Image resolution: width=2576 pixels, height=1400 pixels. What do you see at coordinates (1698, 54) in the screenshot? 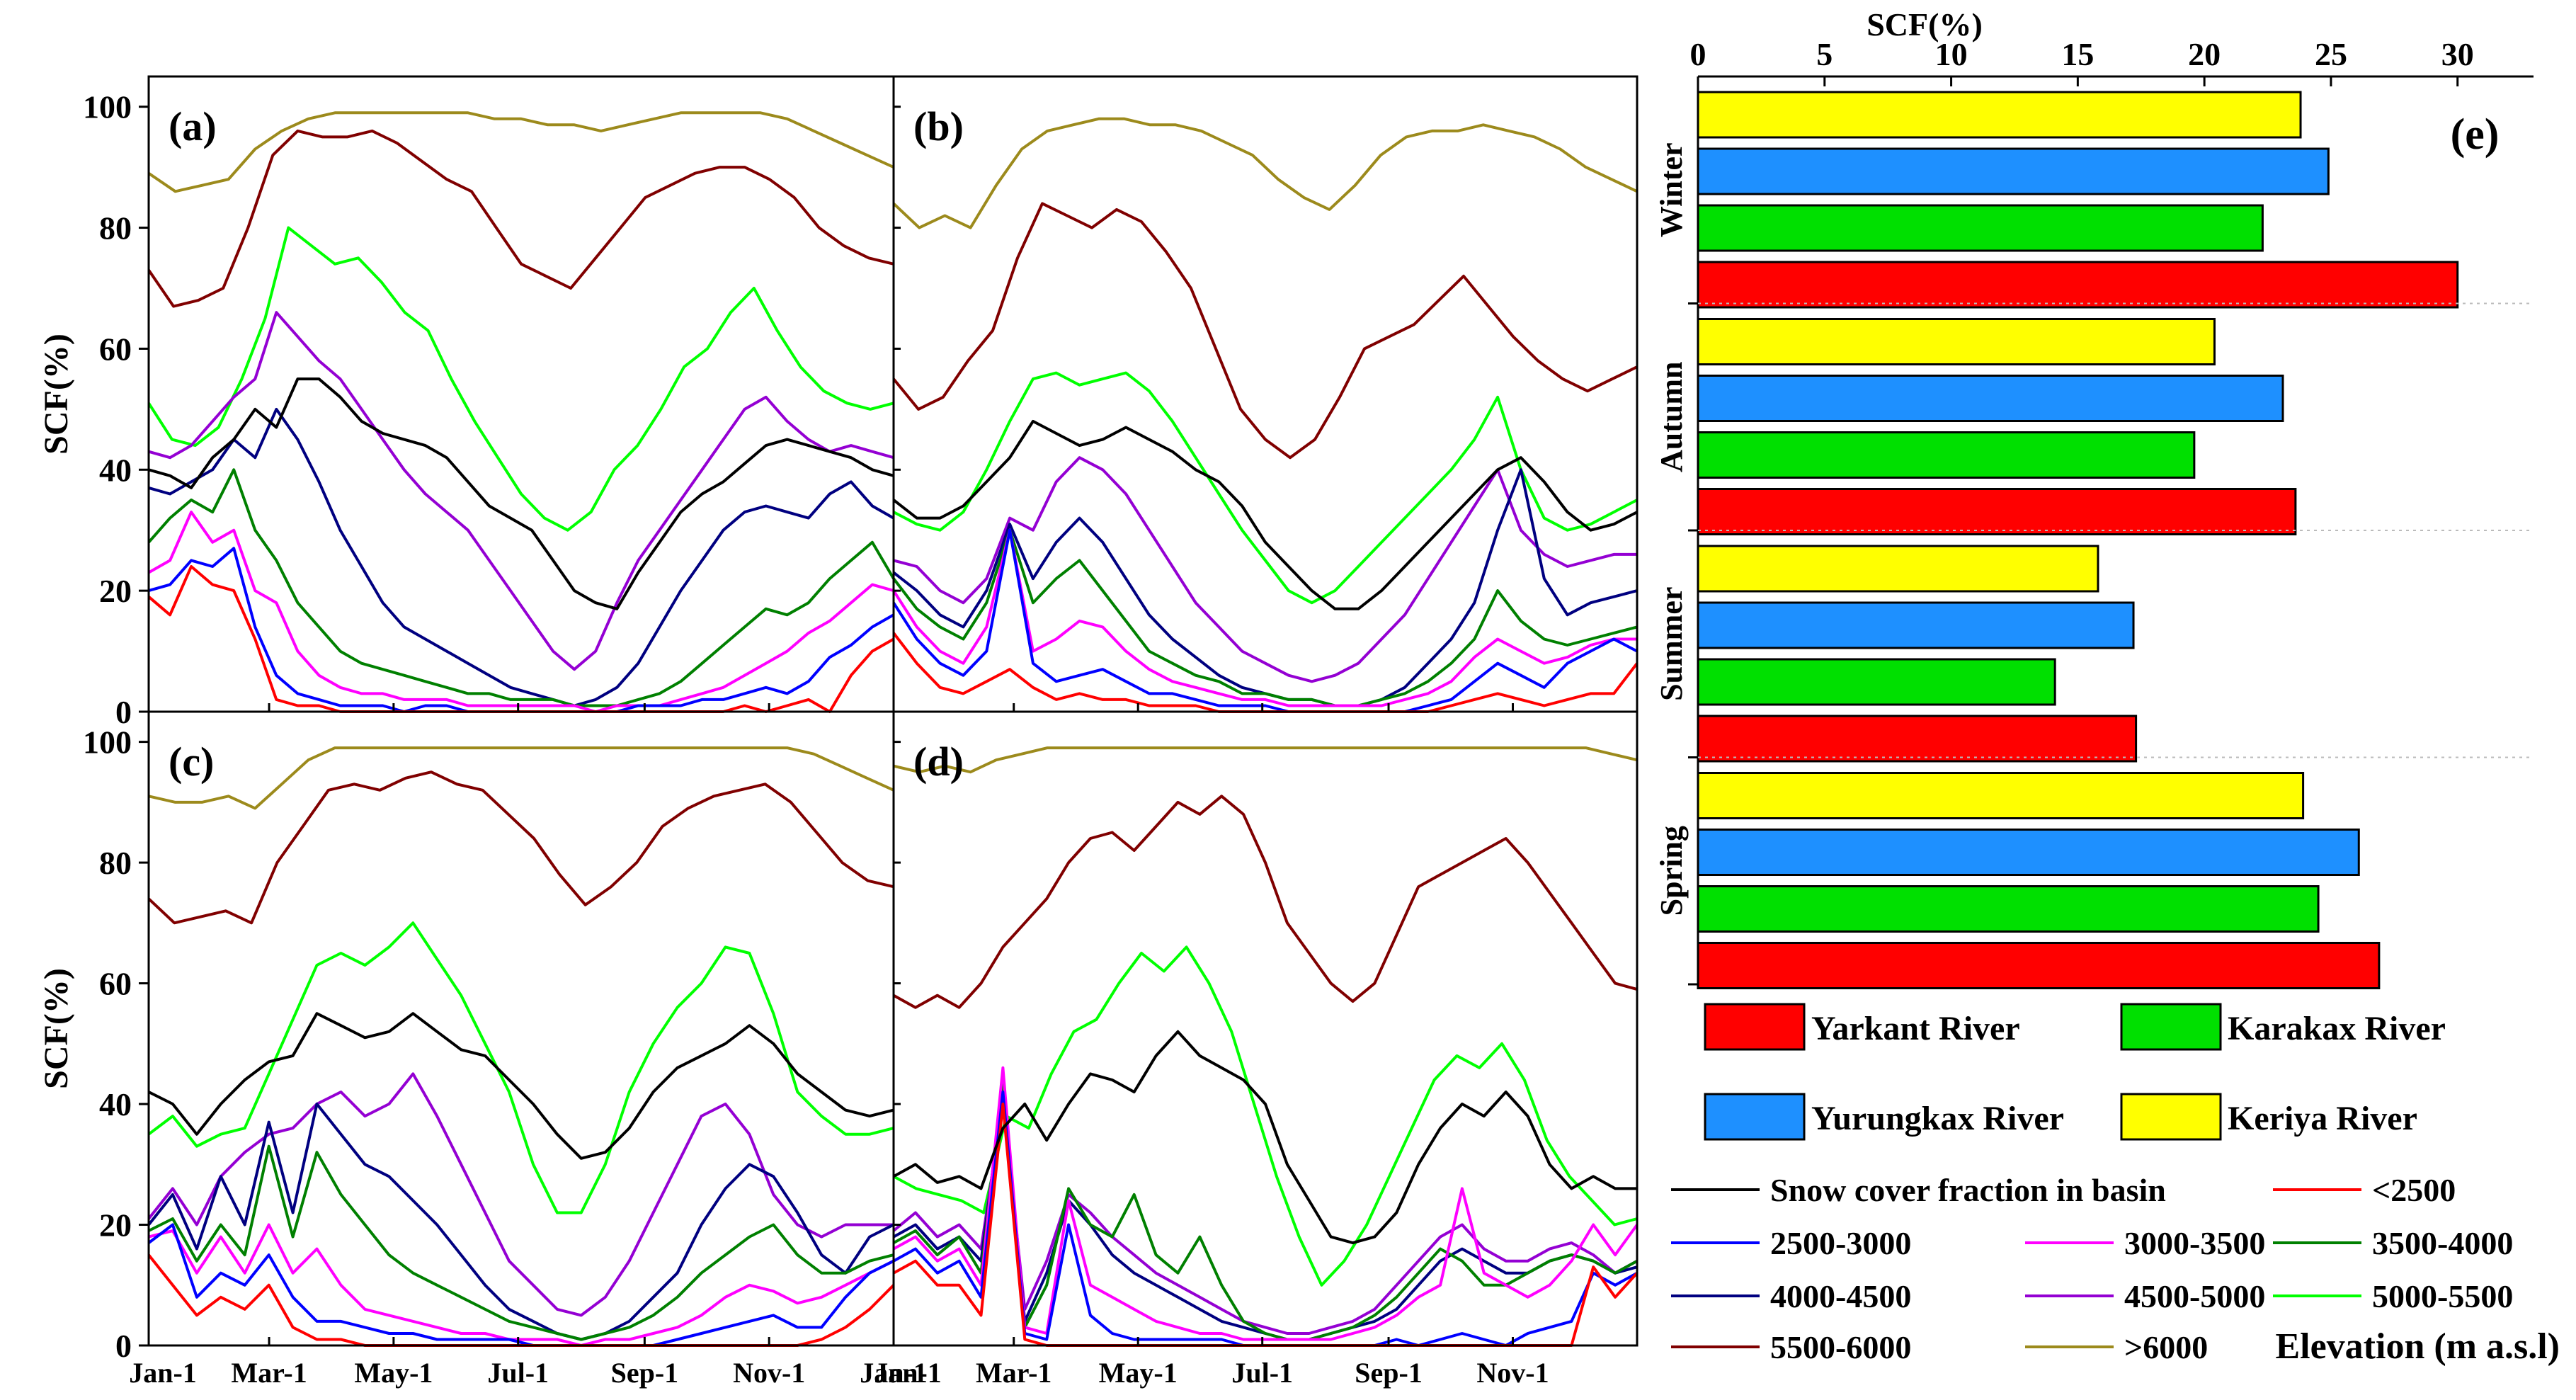
I see `bar-x-tick-label: 0` at bounding box center [1698, 54].